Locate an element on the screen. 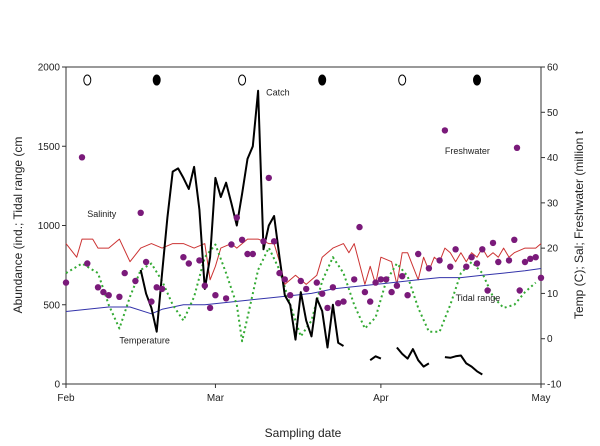  annotation-salinity: Salinity is located at coordinates (102, 214).